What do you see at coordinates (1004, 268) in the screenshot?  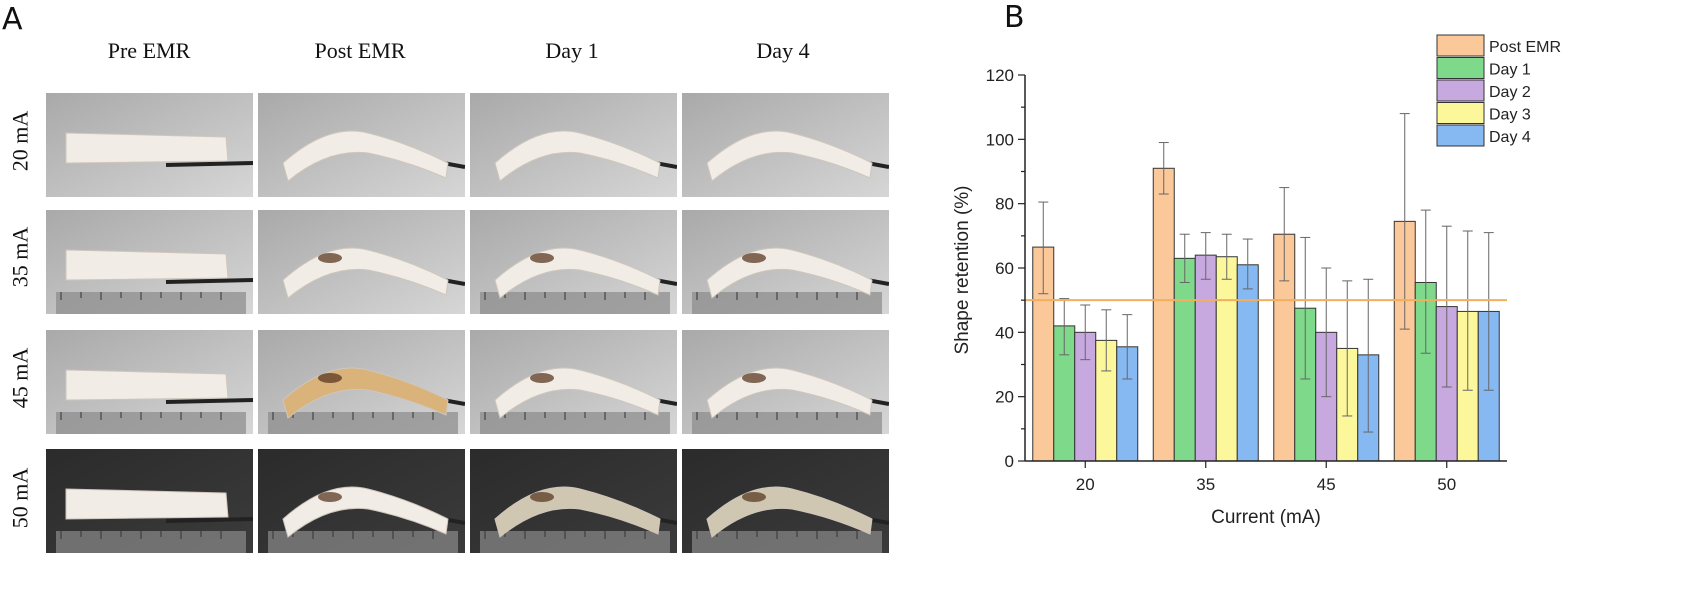 I see `y-tick-label: 60` at bounding box center [1004, 268].